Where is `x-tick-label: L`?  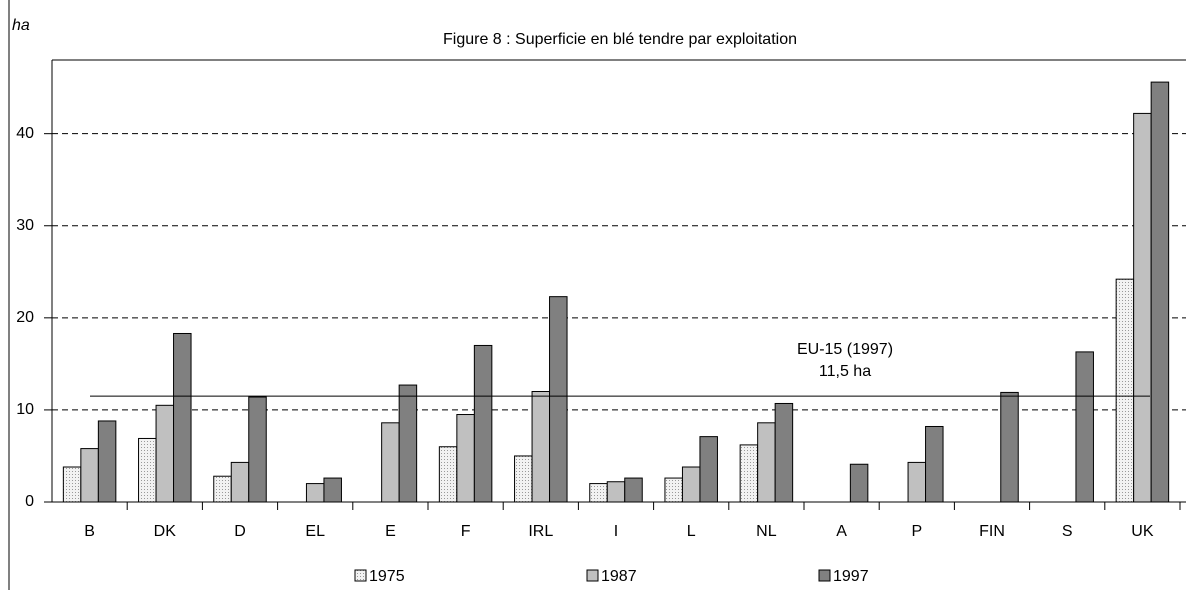 x-tick-label: L is located at coordinates (691, 531).